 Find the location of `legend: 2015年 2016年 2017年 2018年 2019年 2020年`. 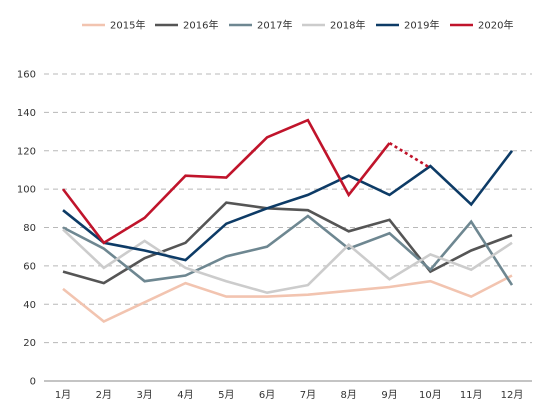

legend: 2015年 2016年 2017年 2018年 2019年 2020年 is located at coordinates (297, 25).